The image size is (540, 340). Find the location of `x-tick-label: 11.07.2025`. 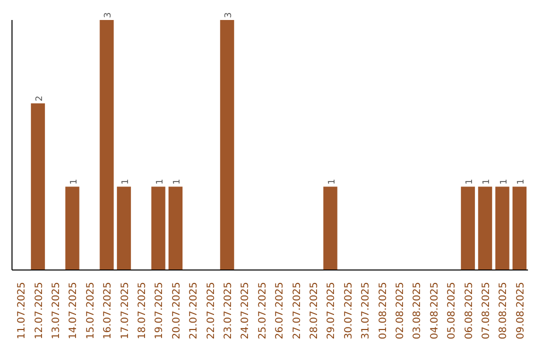

x-tick-label: 11.07.2025 is located at coordinates (22, 311).